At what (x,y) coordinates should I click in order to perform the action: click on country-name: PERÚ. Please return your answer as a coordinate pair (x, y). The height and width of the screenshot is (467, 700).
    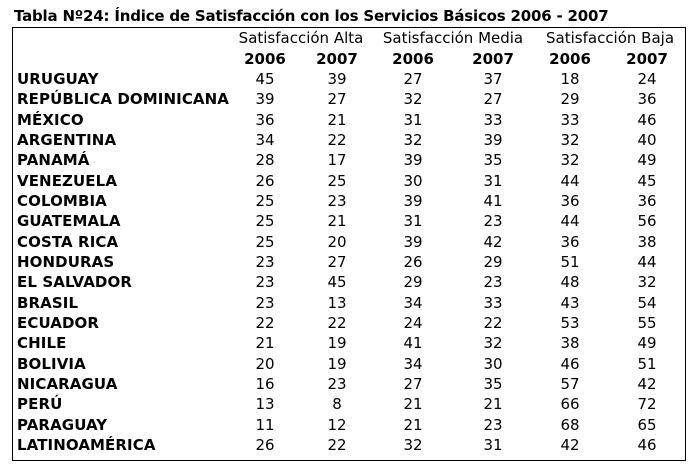
    Looking at the image, I should click on (40, 404).